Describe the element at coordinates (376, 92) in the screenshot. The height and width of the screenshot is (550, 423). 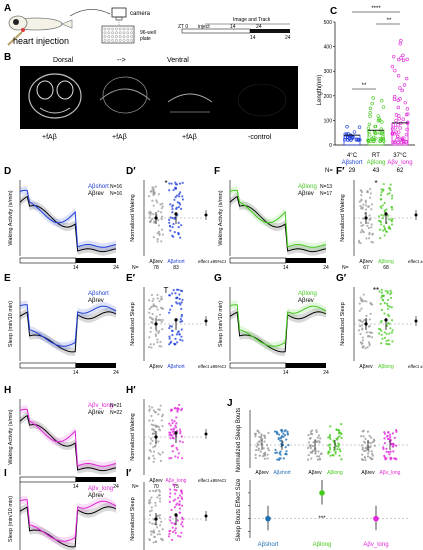
I see `c-points` at that location.